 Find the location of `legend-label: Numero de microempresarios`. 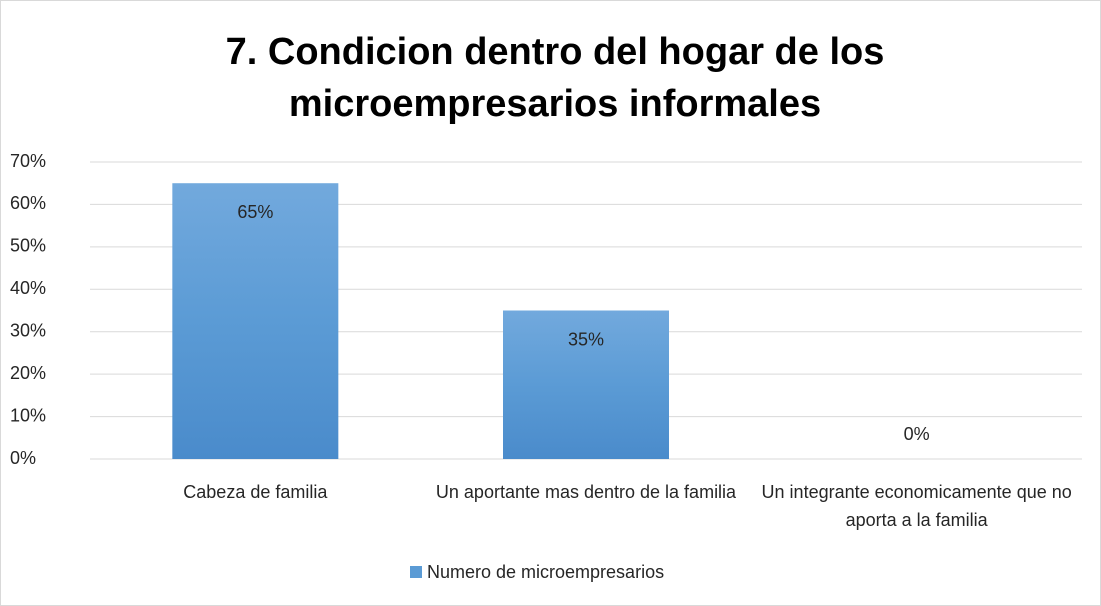

legend-label: Numero de microempresarios is located at coordinates (545, 572).